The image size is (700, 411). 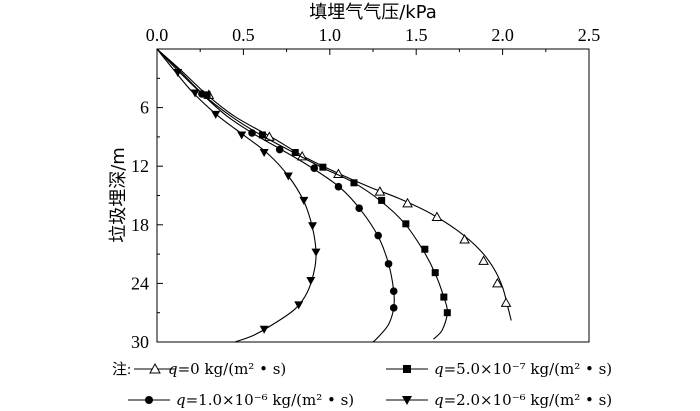 I want to click on y-tick-label: 18, so click(x=140, y=225).